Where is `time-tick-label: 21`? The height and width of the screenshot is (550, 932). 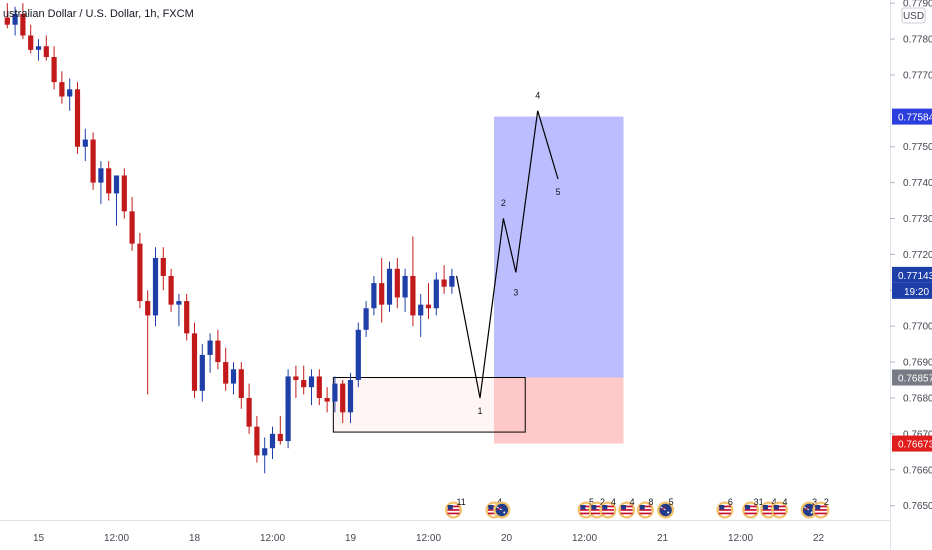
time-tick-label: 21 is located at coordinates (663, 538).